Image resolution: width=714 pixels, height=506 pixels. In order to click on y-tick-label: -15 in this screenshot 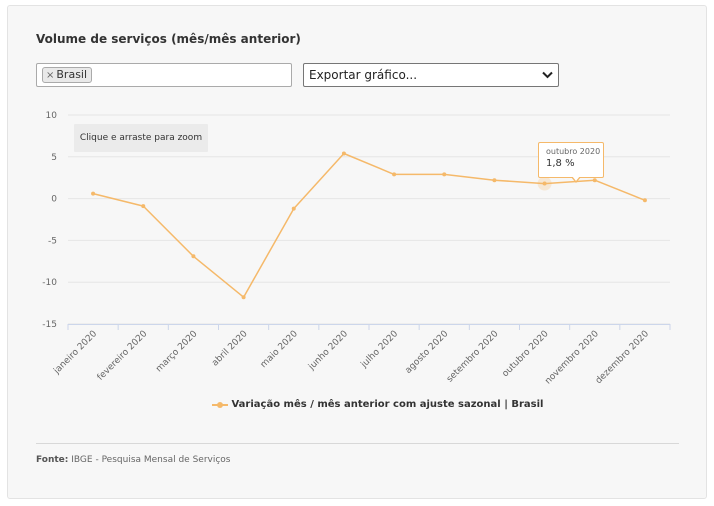, I will do `click(49, 325)`.